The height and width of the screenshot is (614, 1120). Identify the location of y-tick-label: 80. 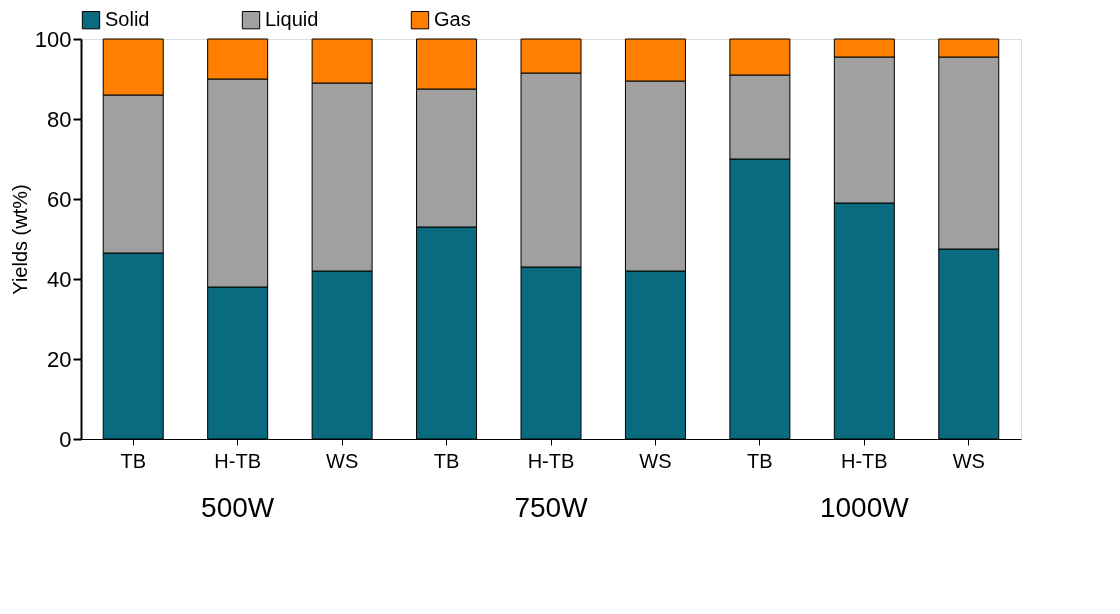
(59, 119).